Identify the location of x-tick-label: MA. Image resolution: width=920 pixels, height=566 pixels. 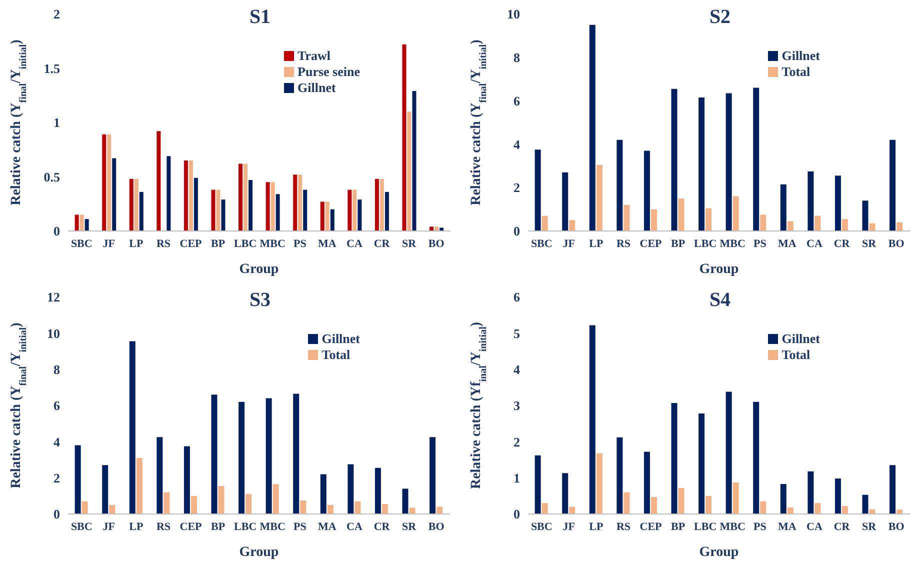
(327, 244).